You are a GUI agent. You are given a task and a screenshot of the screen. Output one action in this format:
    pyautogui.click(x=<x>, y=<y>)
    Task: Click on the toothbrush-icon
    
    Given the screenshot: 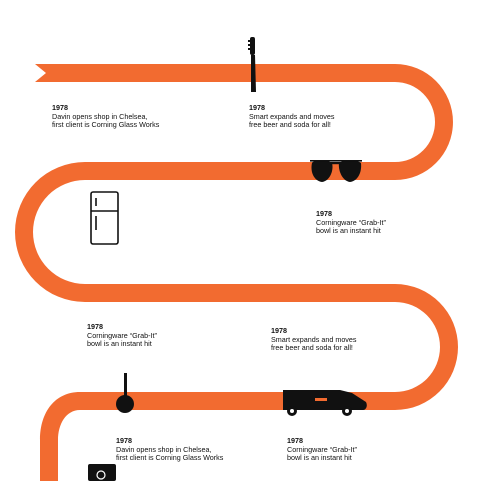 What is the action you would take?
    pyautogui.click(x=252, y=64)
    